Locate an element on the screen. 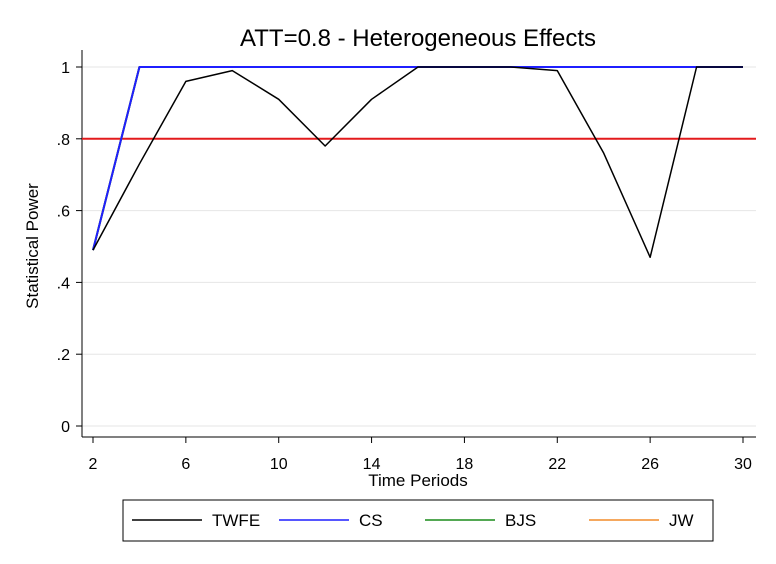 The image size is (776, 564). y-axis-ticks: 0 .2 .4 .6 .8 1 is located at coordinates (69, 248).